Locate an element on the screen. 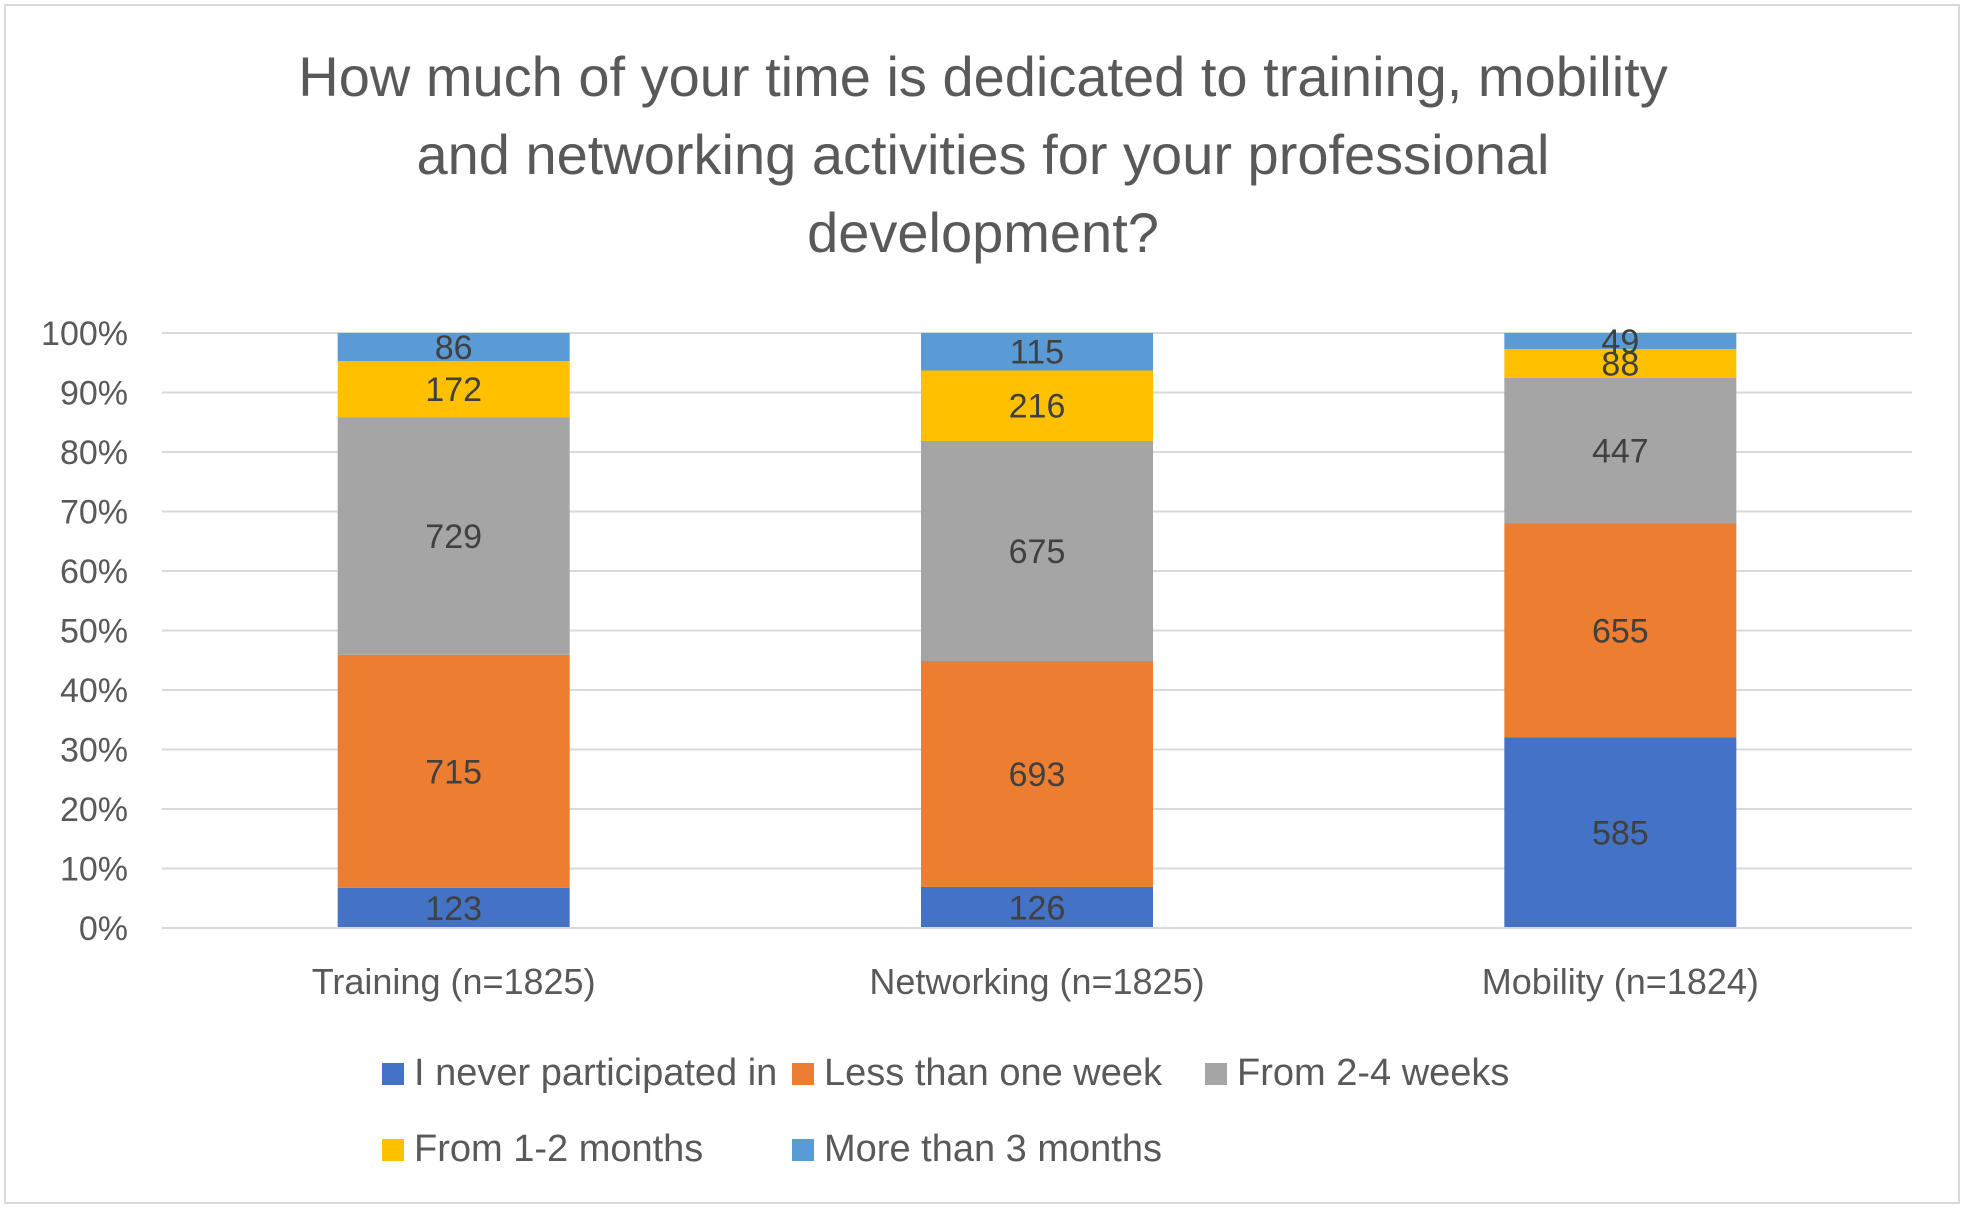  y-tick-label: 100% is located at coordinates (84, 334).